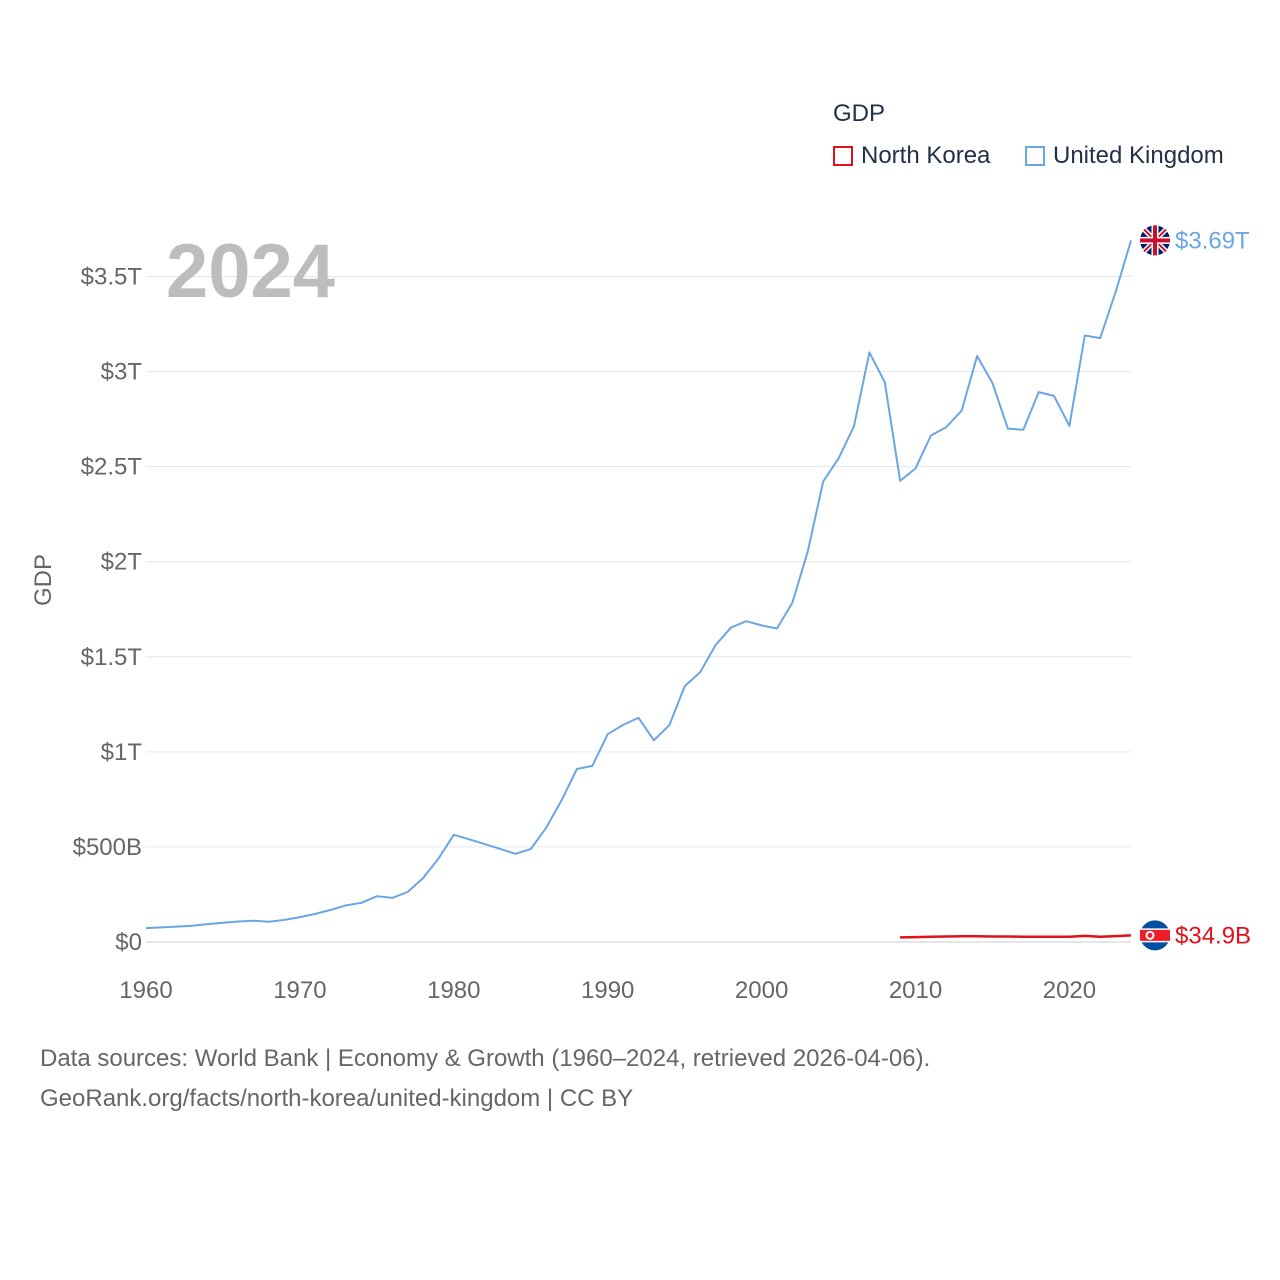 This screenshot has height=1280, width=1280. Describe the element at coordinates (1035, 156) in the screenshot. I see `legend-swatch-united-kingdom` at that location.